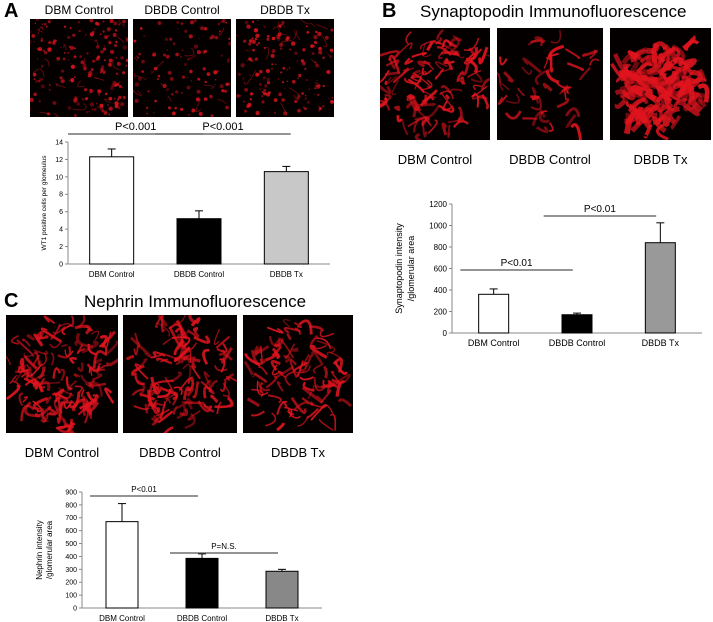  Describe the element at coordinates (661, 343) in the screenshot. I see `chart-b-category-label: DBDB Tx` at that location.